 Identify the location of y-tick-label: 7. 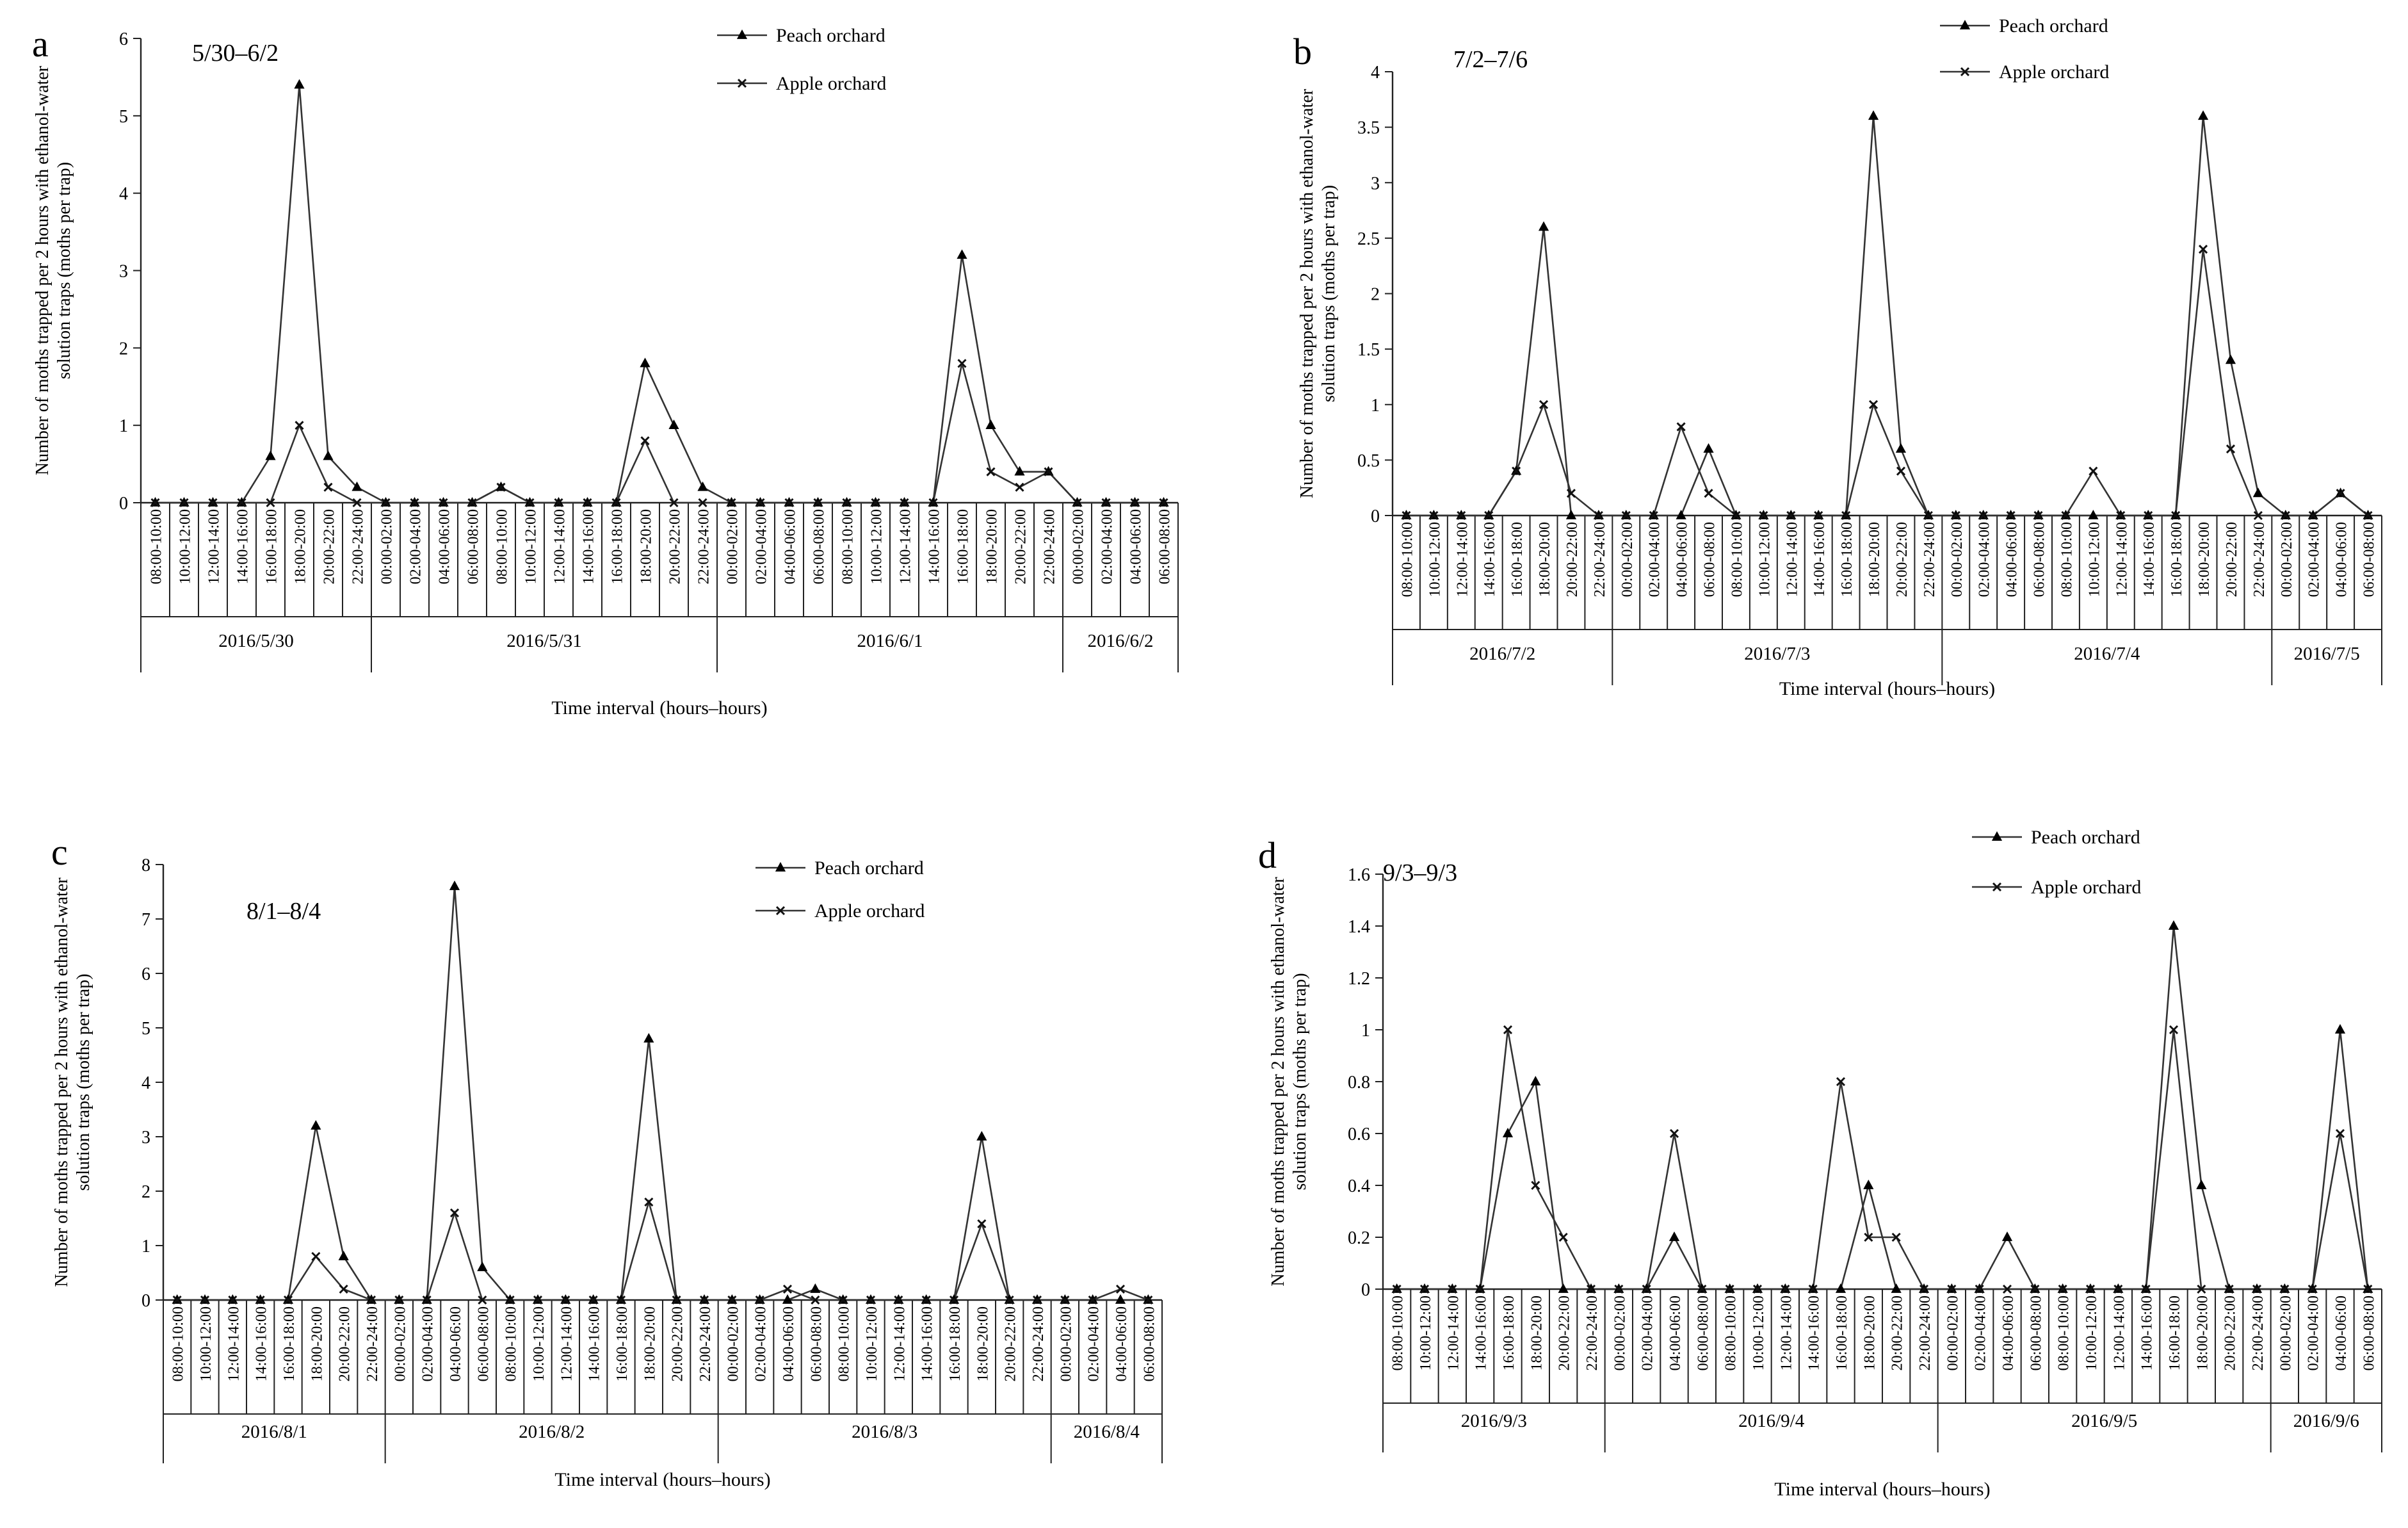
(145, 920).